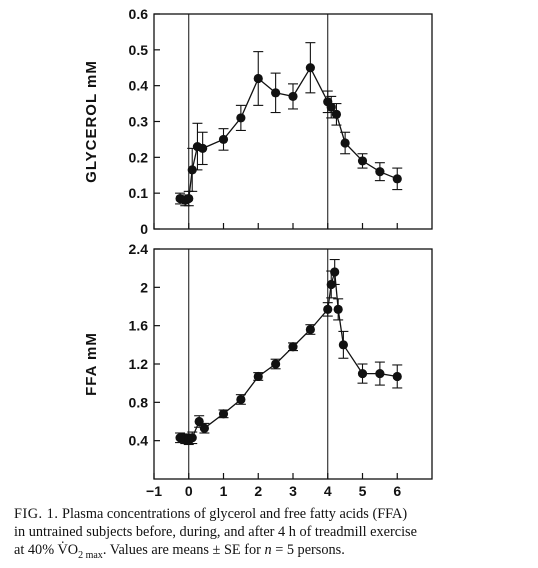  What do you see at coordinates (139, 86) in the screenshot?
I see `glycerol-y-tick-label: 0.4` at bounding box center [139, 86].